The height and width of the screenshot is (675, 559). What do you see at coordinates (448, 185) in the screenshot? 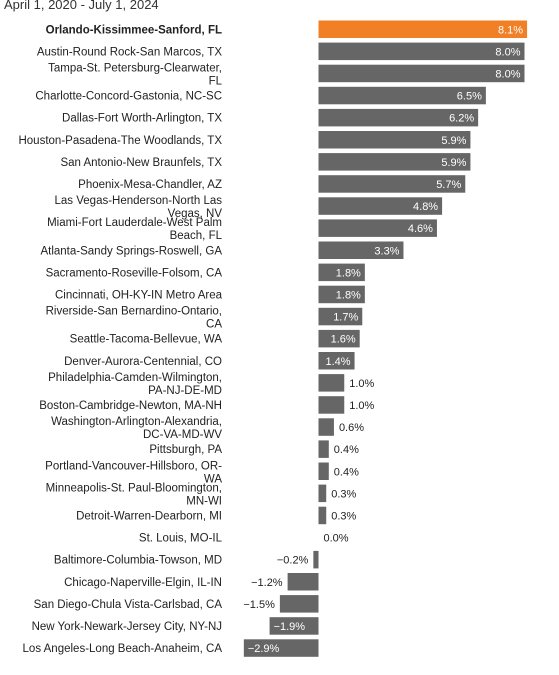
I see `value-label: 5.7%` at bounding box center [448, 185].